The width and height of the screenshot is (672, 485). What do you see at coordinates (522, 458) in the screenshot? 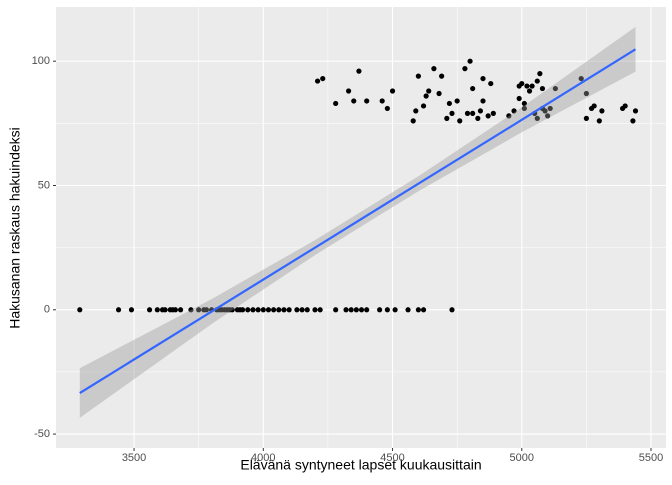
I see `x-tick-label: 5000` at bounding box center [522, 458].